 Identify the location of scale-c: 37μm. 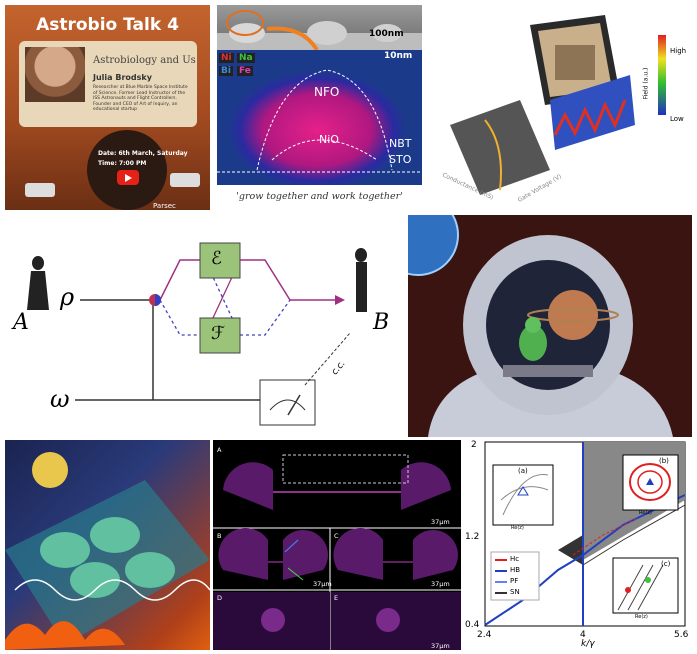
(440, 584).